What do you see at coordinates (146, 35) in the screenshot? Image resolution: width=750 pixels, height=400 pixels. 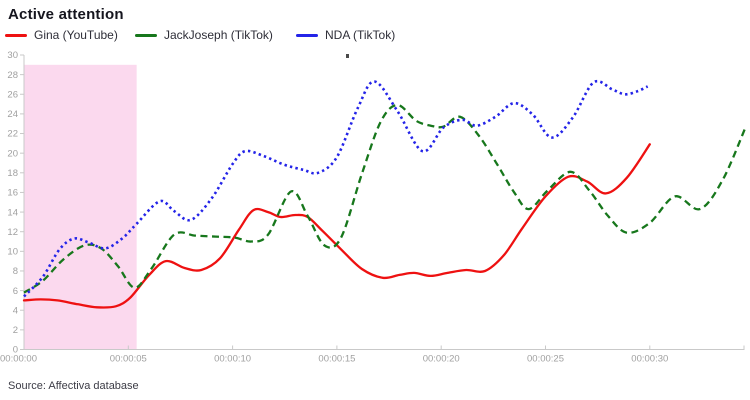 I see `legend-swatch-green` at bounding box center [146, 35].